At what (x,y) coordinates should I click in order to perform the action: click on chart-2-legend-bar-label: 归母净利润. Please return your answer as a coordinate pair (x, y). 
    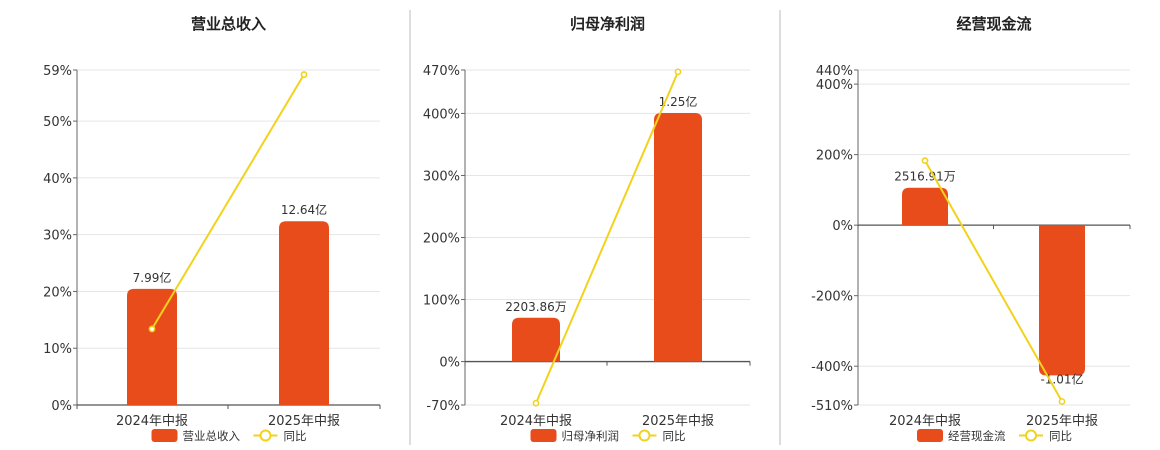
    Looking at the image, I should click on (591, 436).